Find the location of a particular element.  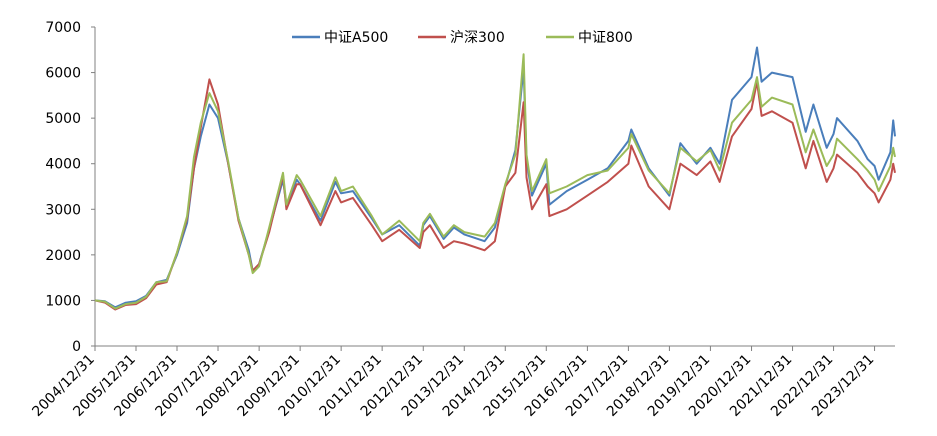

y-tick-label: 4000 is located at coordinates (63, 165).